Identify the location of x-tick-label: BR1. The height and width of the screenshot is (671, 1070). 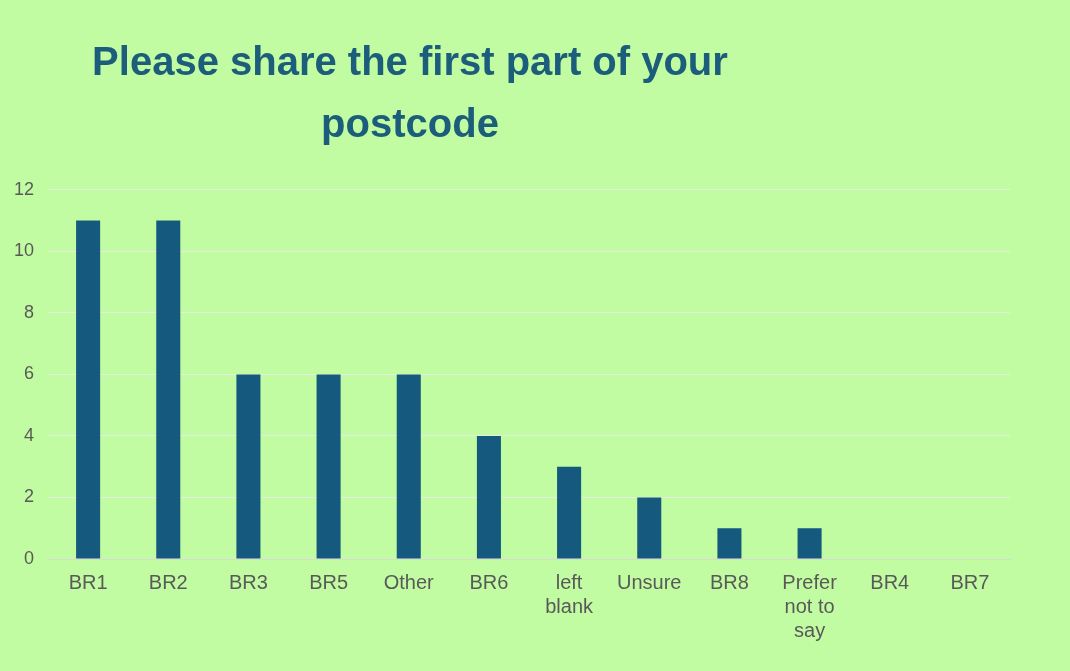
(88, 581).